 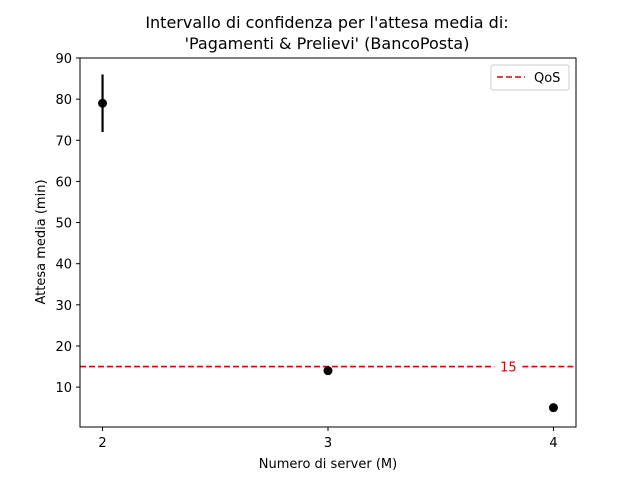 I want to click on legend-qos-label: QoS, so click(x=547, y=78).